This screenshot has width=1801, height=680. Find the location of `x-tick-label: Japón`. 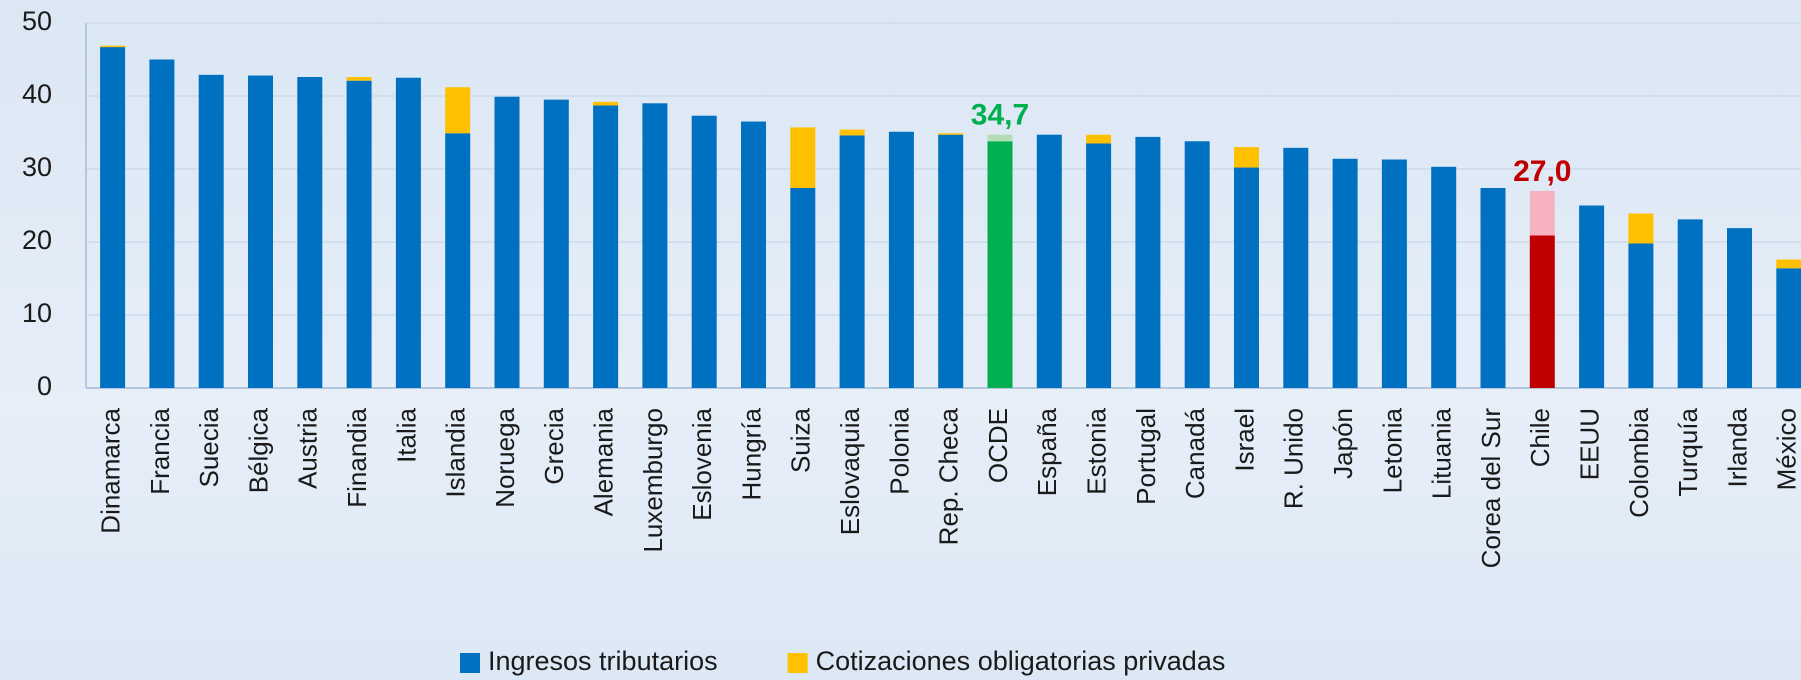

x-tick-label: Japón is located at coordinates (1343, 443).